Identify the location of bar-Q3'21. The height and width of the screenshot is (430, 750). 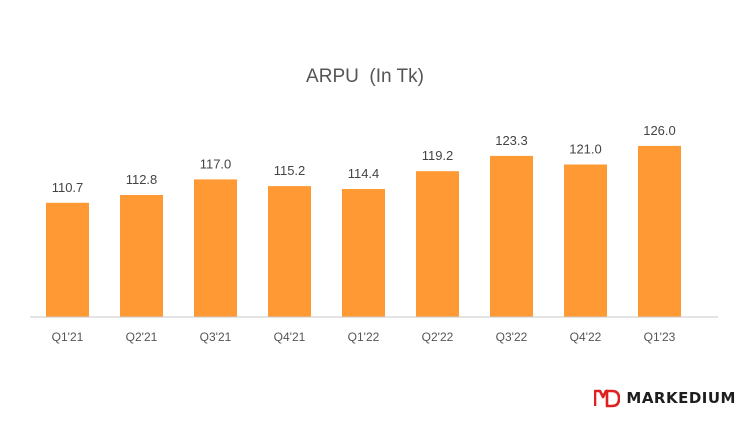
(215, 248).